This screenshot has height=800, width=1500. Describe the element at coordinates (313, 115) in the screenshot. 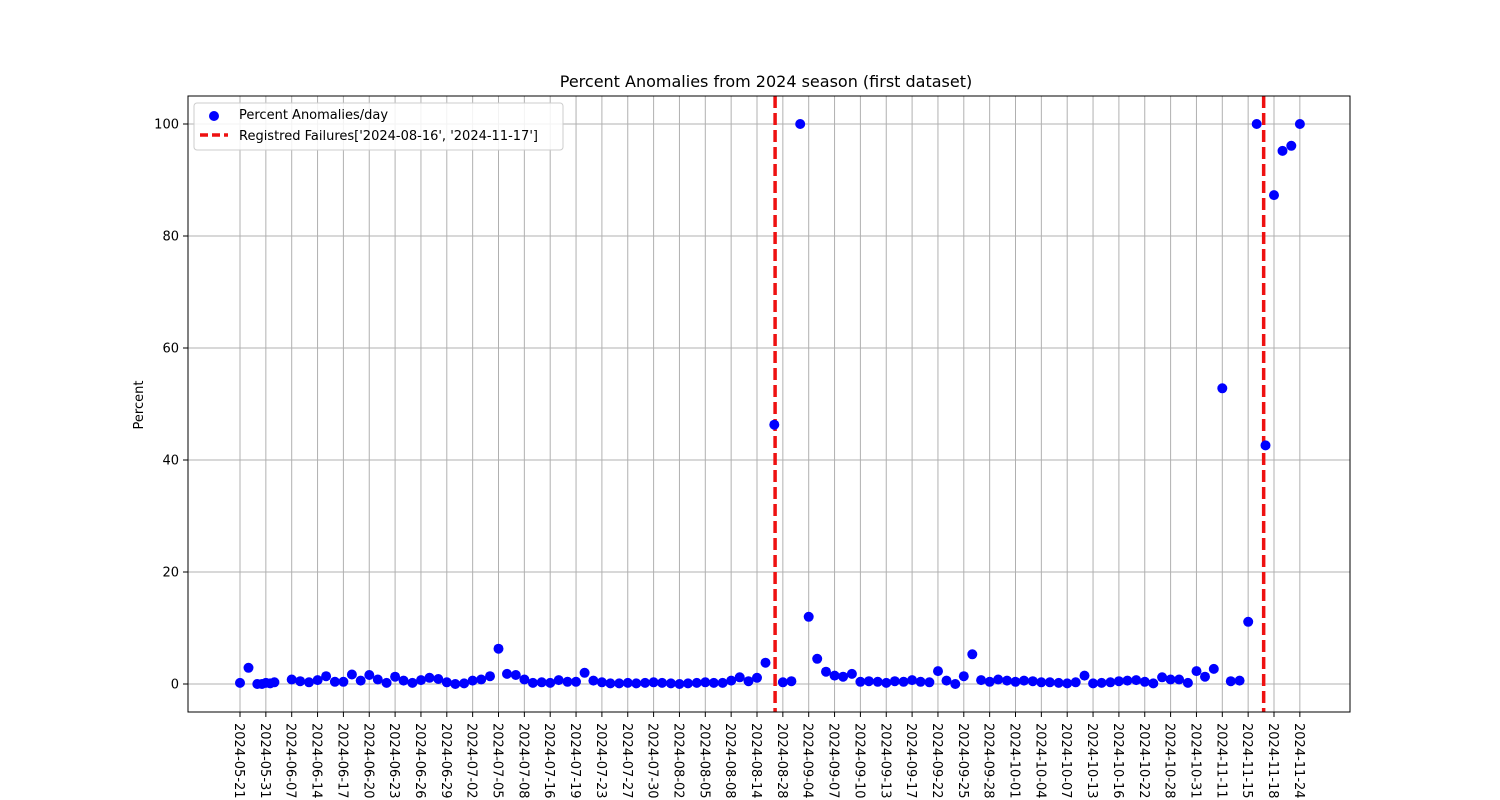

I see `legend-label-anomalies: Percent Anomalies/day` at that location.